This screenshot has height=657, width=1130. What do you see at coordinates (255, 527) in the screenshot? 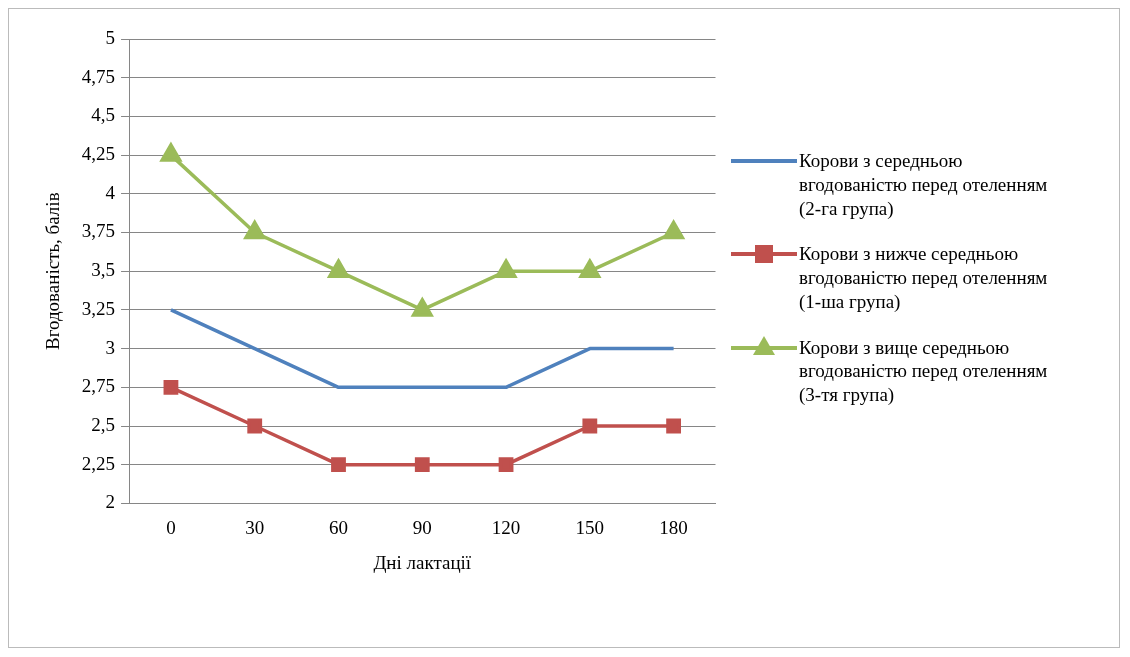
I see `x-tick-label: 30` at bounding box center [255, 527].